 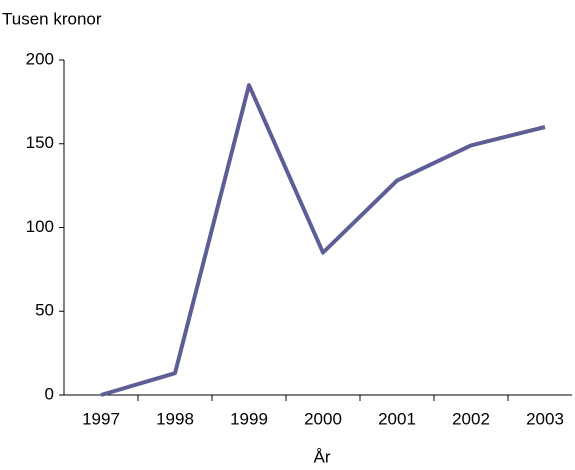 What do you see at coordinates (49, 393) in the screenshot?
I see `y-tick-label: 0` at bounding box center [49, 393].